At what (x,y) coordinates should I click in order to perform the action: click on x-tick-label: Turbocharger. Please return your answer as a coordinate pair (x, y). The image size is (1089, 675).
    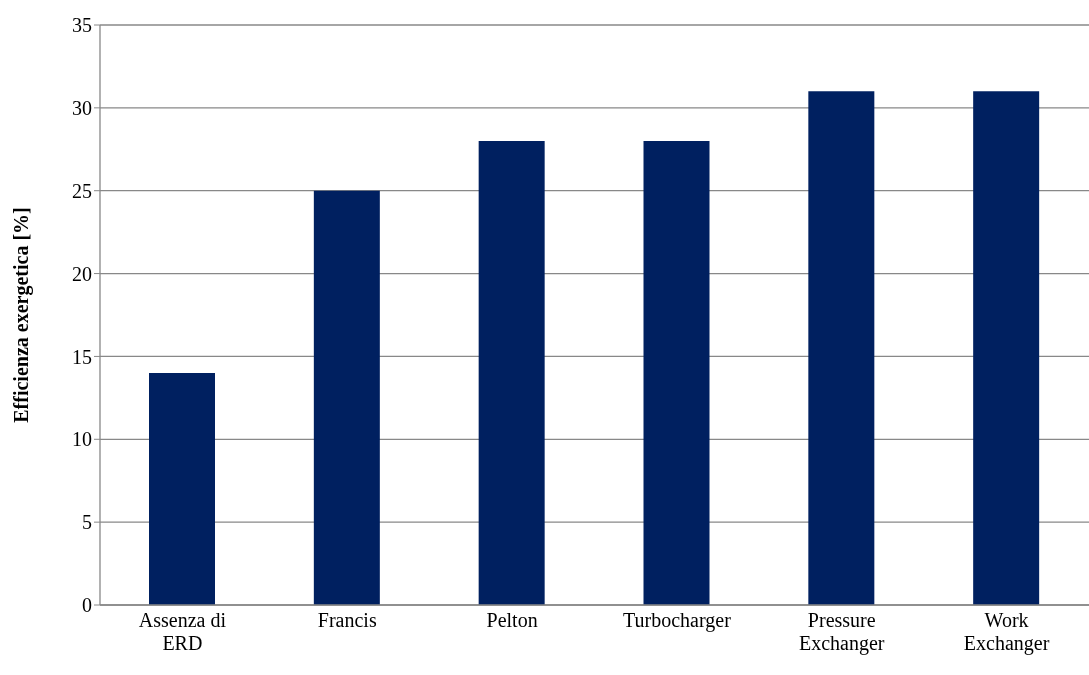
    Looking at the image, I should click on (677, 620).